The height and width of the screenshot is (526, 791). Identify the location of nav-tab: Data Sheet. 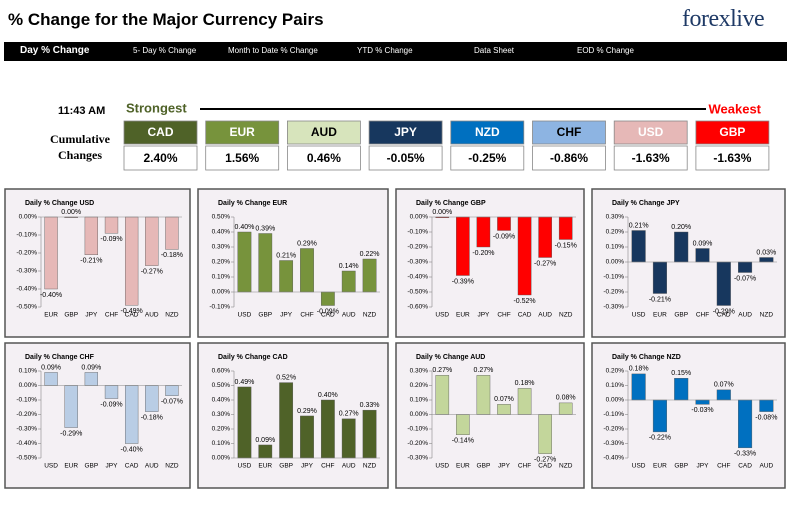
(494, 50).